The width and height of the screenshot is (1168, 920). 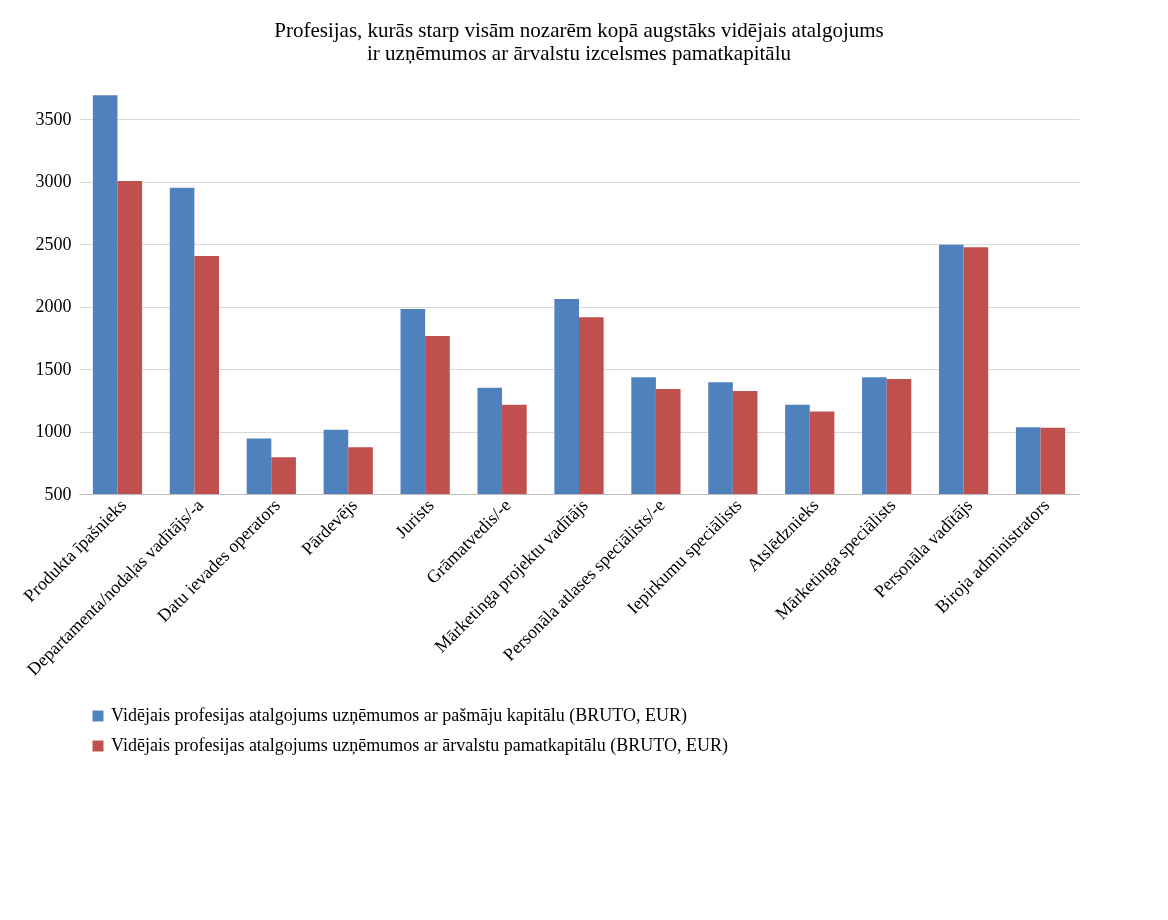 What do you see at coordinates (53, 118) in the screenshot?
I see `y-tick-label: 3500` at bounding box center [53, 118].